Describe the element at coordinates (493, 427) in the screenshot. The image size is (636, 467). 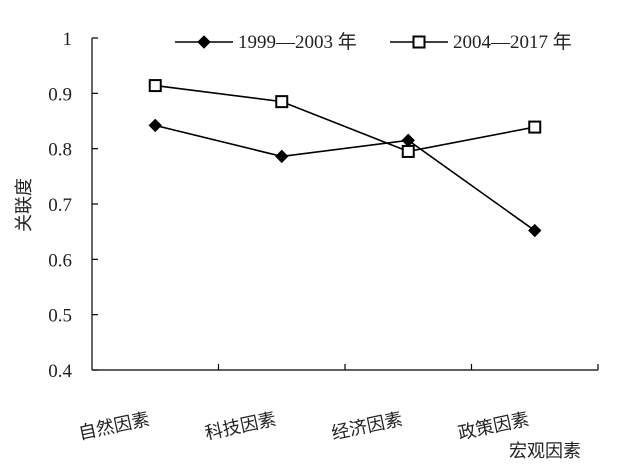
I see `category-label: 政策因素` at that location.